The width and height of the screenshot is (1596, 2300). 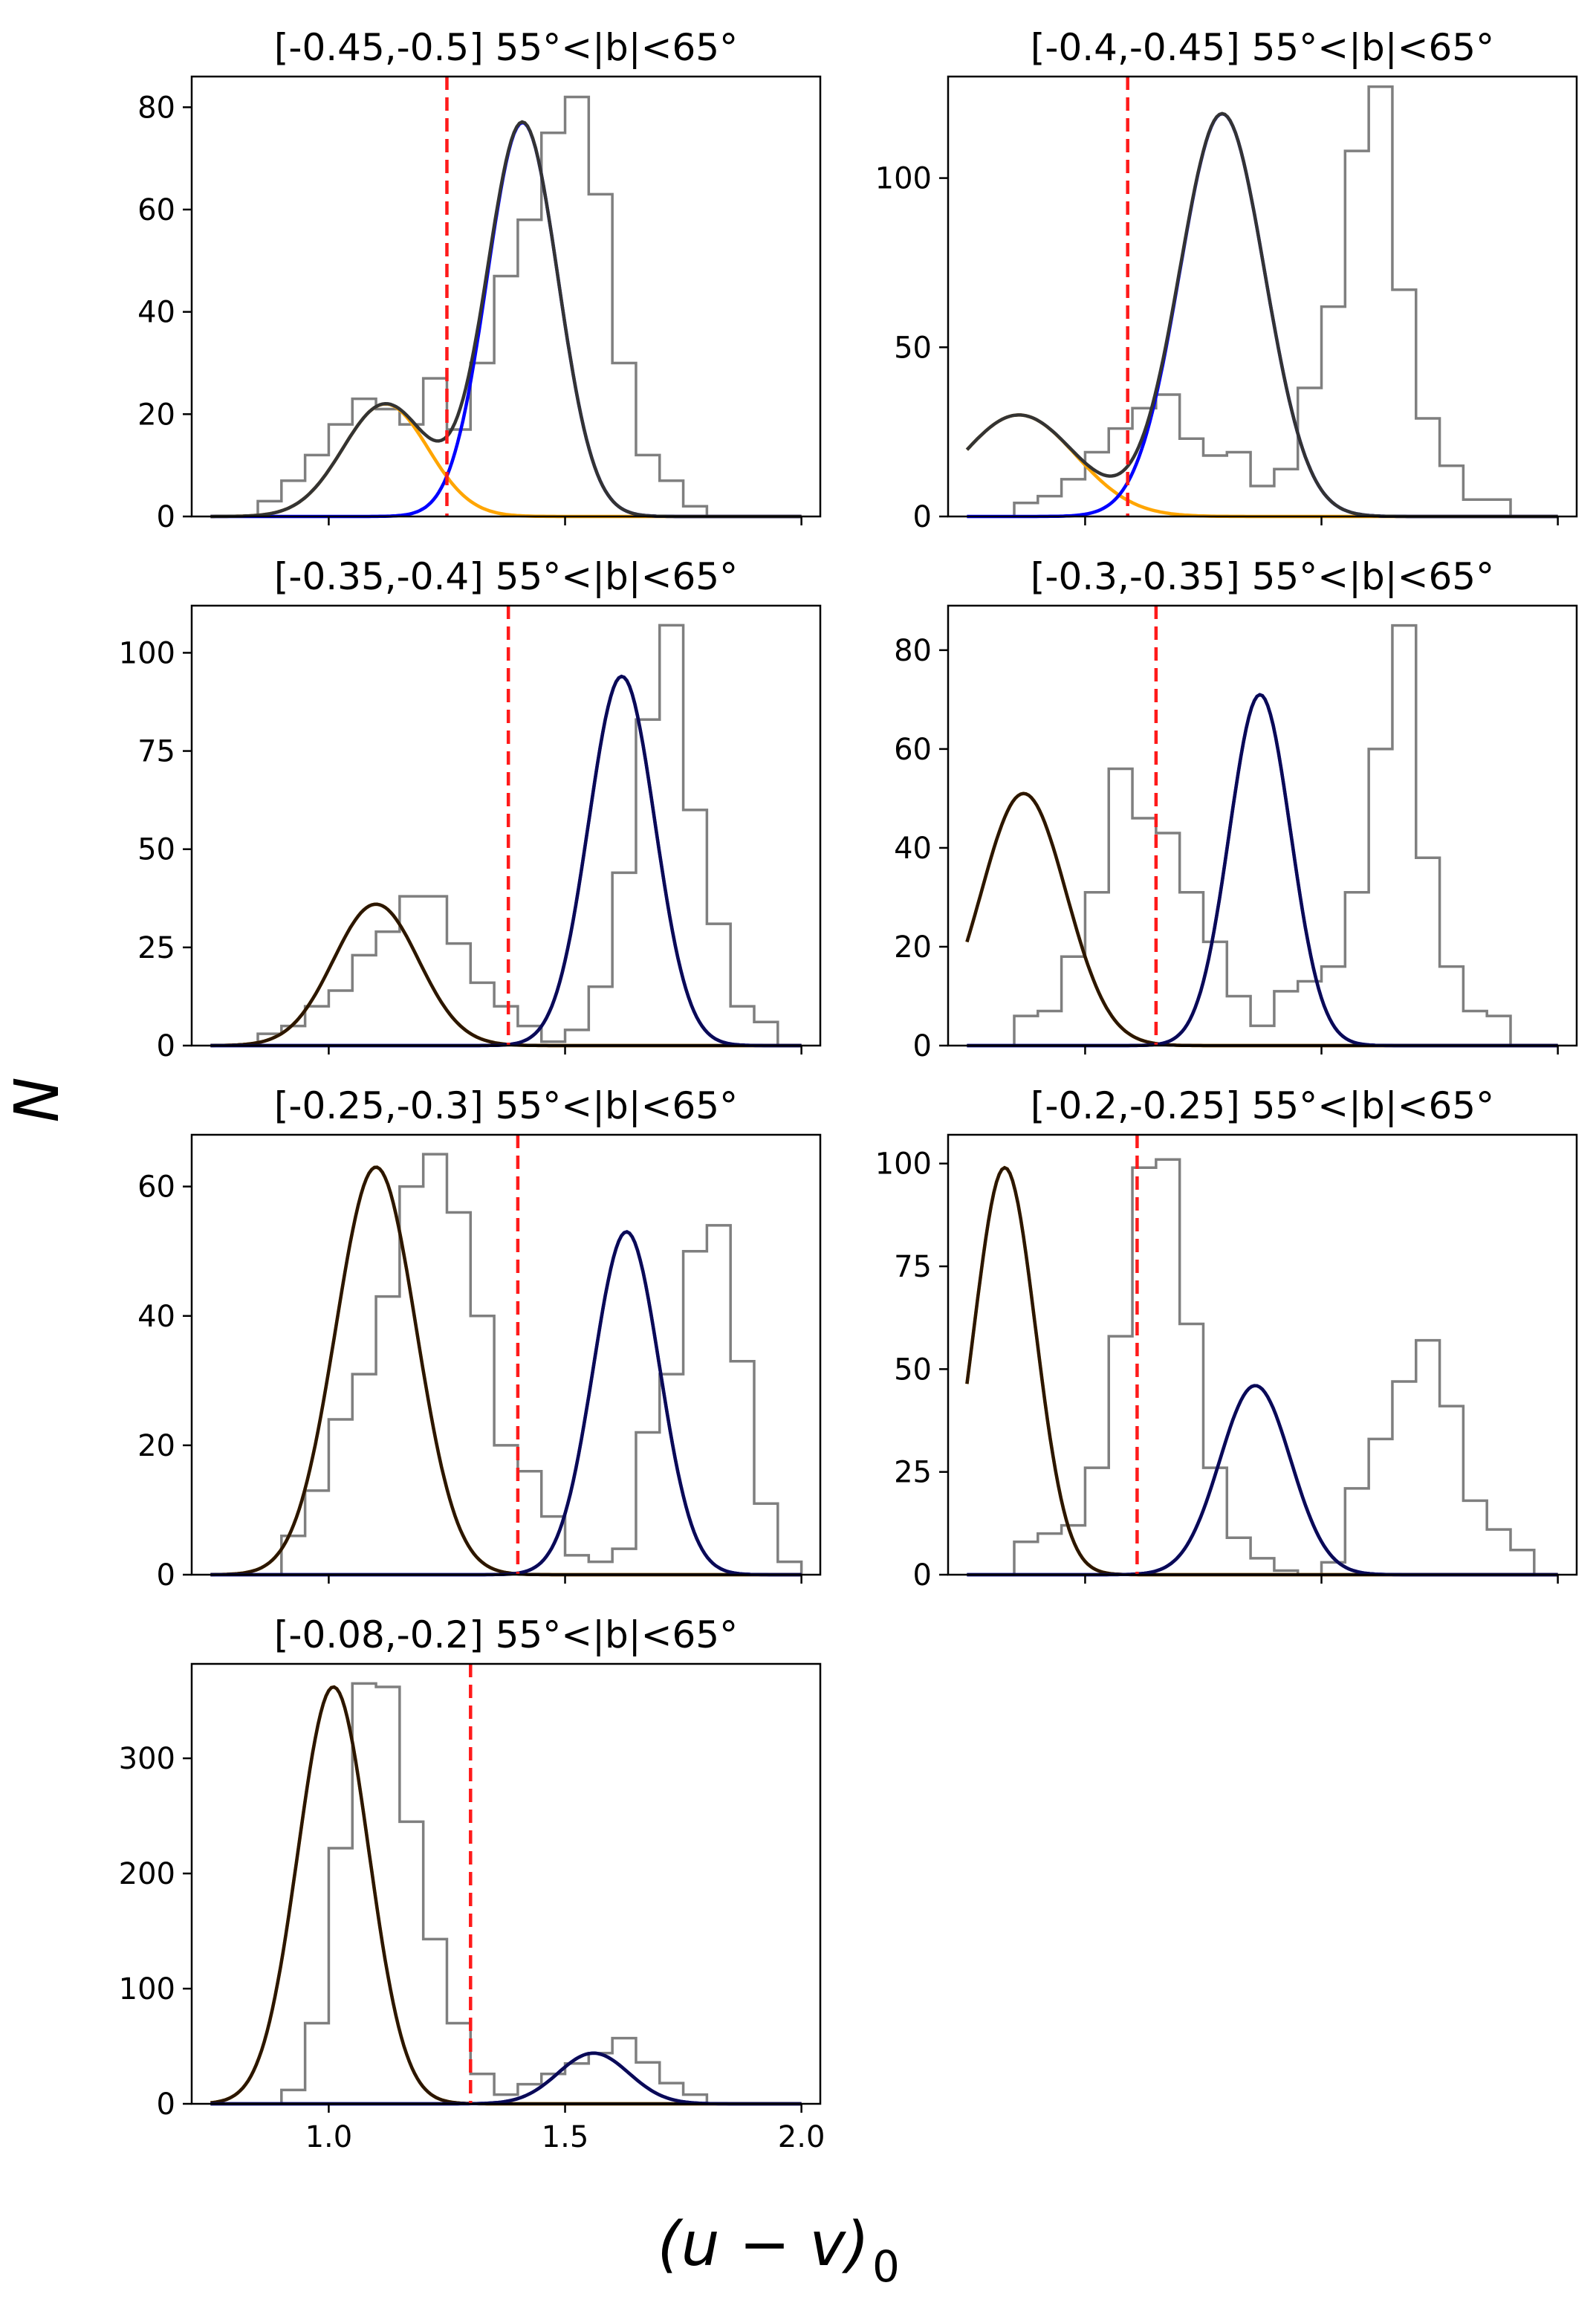 I want to click on panel-title: [-0.3,-0.35] 55°<|b|<65°, so click(x=1262, y=576).